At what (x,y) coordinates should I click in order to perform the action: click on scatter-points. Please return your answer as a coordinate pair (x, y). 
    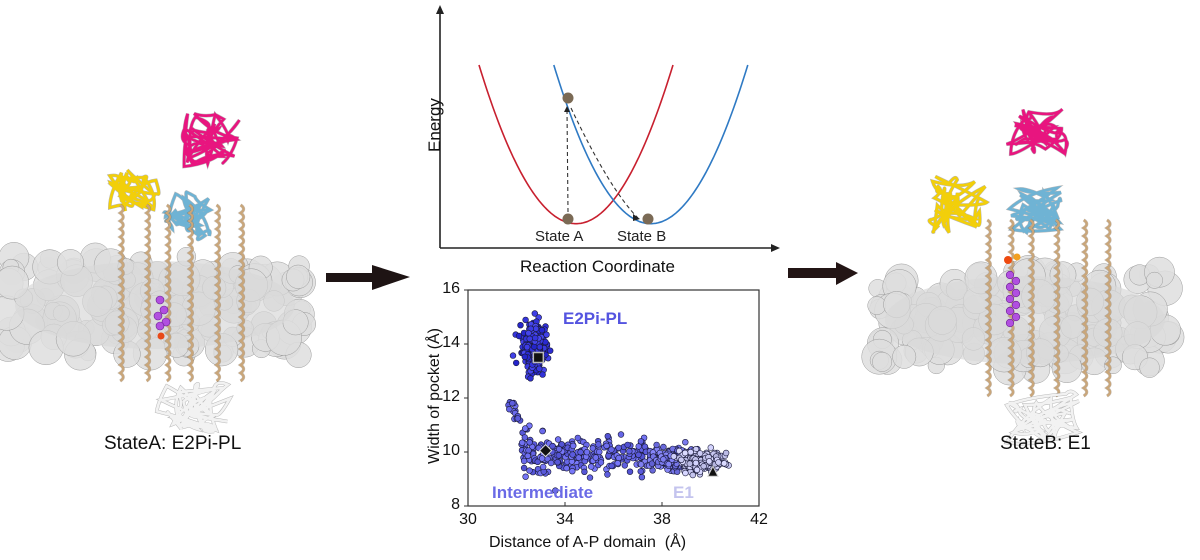
    Looking at the image, I should click on (618, 402).